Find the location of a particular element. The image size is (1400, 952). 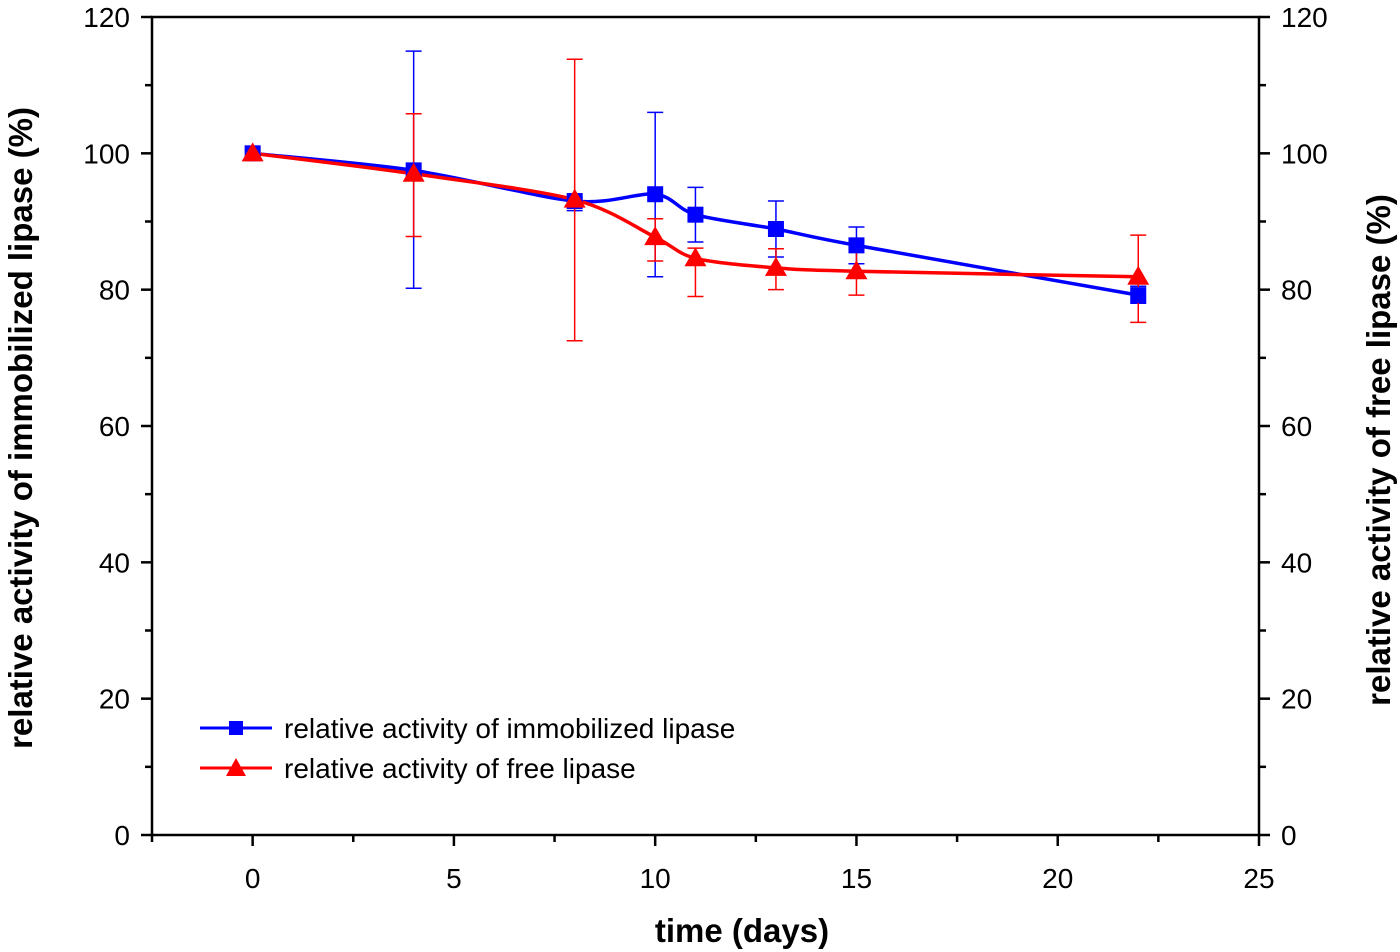

x-tick-label: 15 is located at coordinates (856, 878).